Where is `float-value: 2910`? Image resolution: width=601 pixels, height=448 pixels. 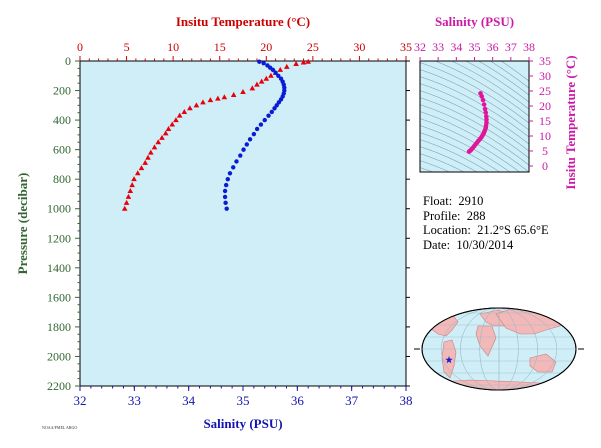
float-value: 2910 is located at coordinates (471, 201).